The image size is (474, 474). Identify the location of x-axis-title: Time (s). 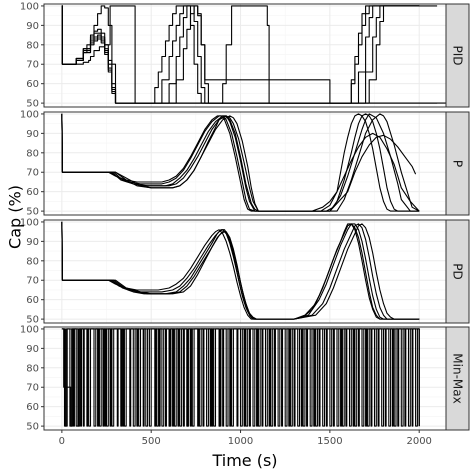
(244, 460).